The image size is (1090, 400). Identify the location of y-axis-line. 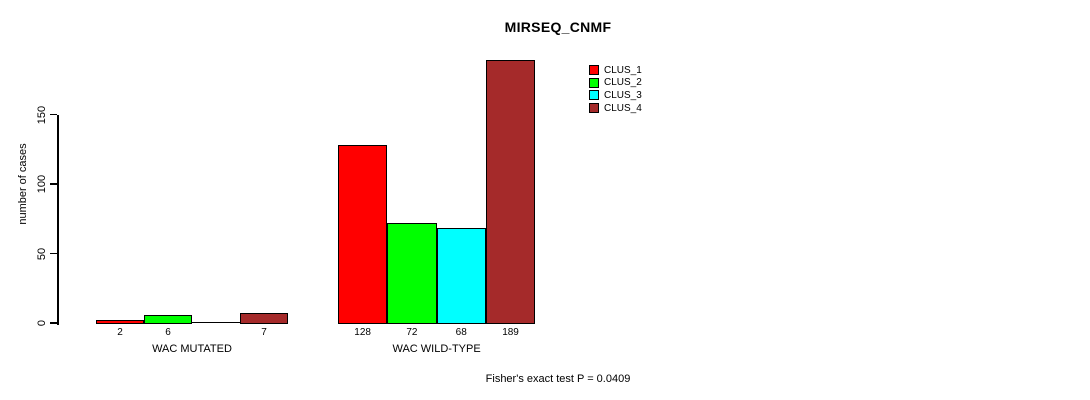
(58, 219).